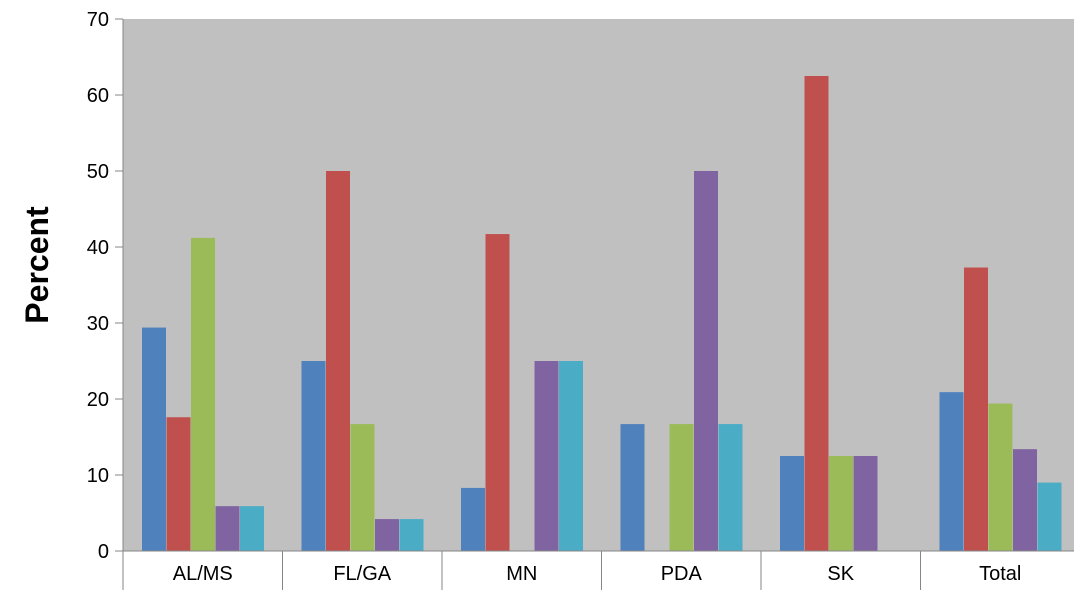 The image size is (1074, 590). What do you see at coordinates (98, 400) in the screenshot?
I see `y-tick-label: 20` at bounding box center [98, 400].